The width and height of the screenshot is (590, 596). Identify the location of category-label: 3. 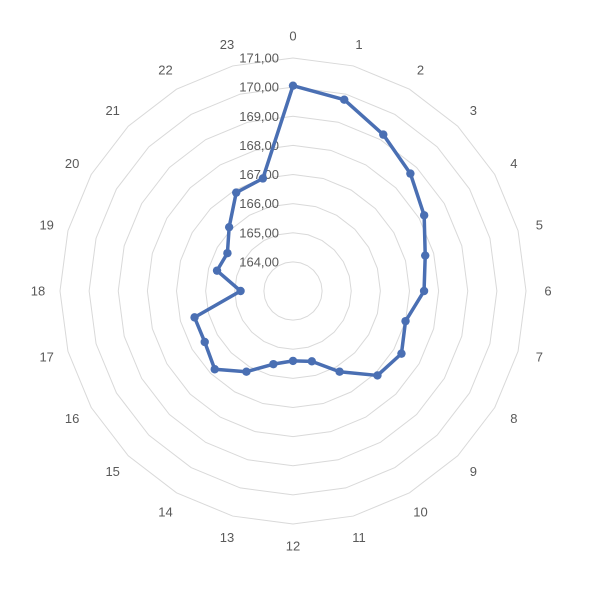
(473, 110).